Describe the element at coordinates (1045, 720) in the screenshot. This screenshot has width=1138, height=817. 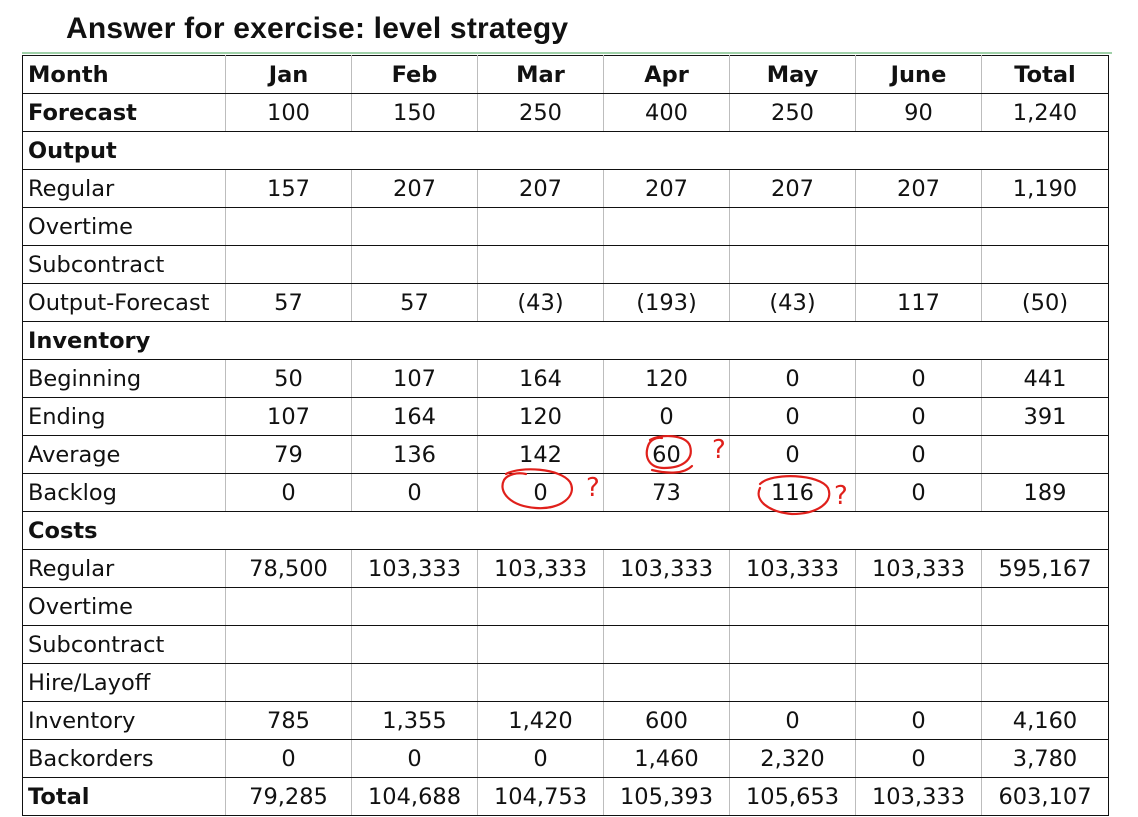
I see `cell-total: 4,160` at that location.